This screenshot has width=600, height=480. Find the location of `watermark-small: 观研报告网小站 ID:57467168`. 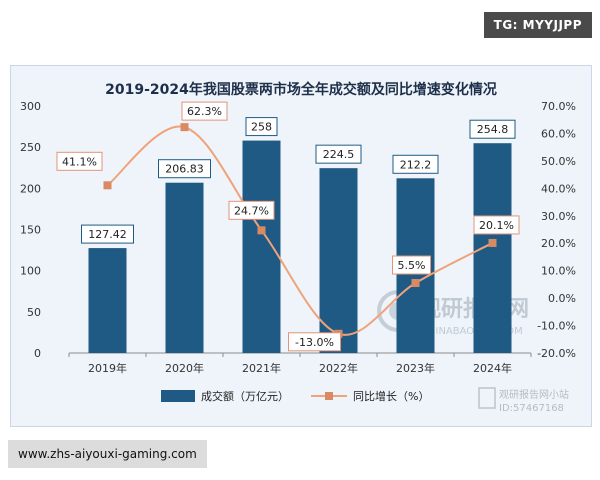

watermark-small: 观研报告网小站 ID:57467168 is located at coordinates (523, 400).